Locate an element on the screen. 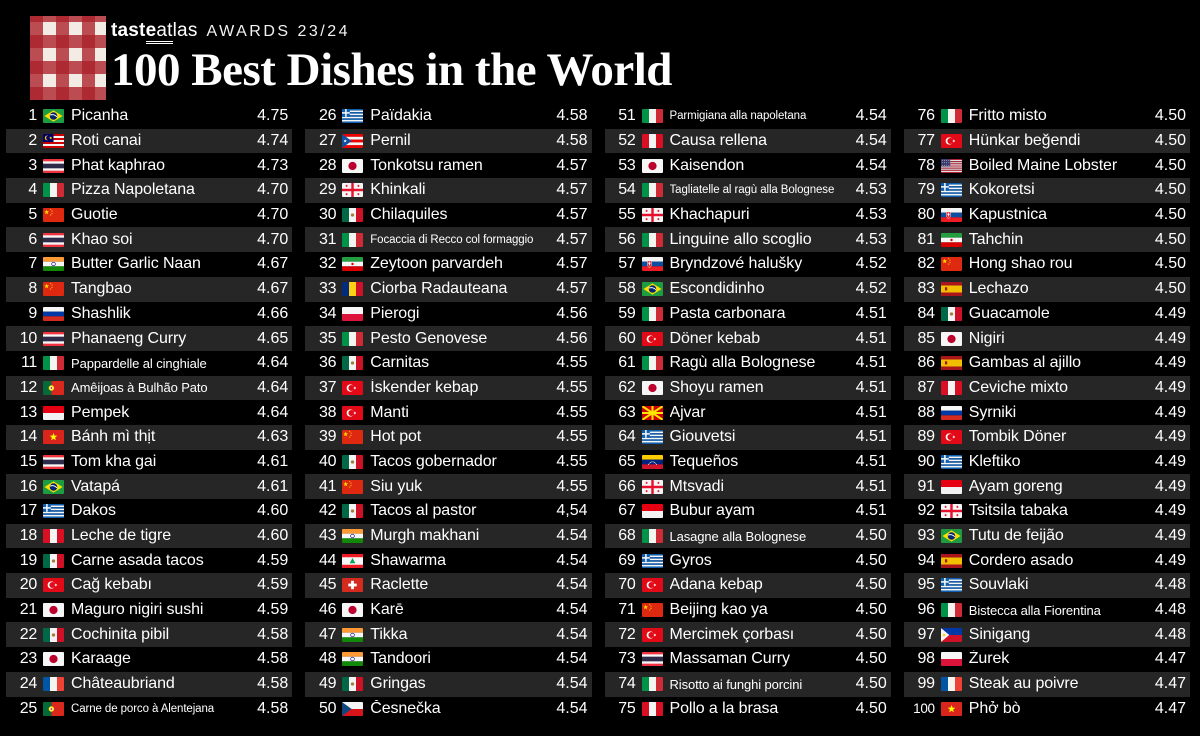  dish-name: Cordero asado is located at coordinates (1021, 560).